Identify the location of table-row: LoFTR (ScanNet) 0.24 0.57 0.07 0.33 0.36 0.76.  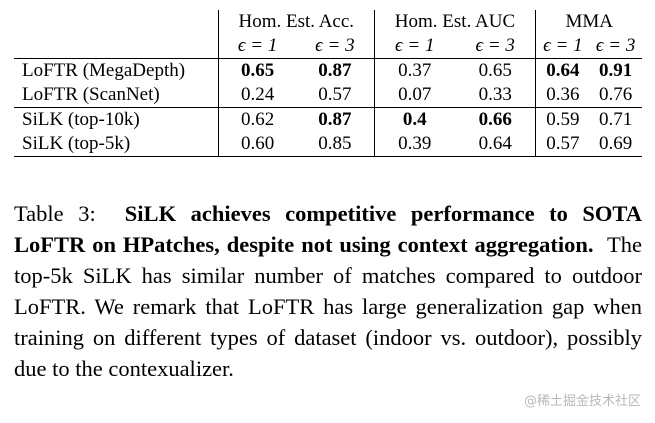
(328, 95).